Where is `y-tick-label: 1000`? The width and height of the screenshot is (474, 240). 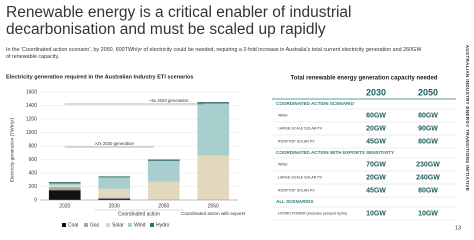 y-tick-label: 1000 is located at coordinates (31, 133).